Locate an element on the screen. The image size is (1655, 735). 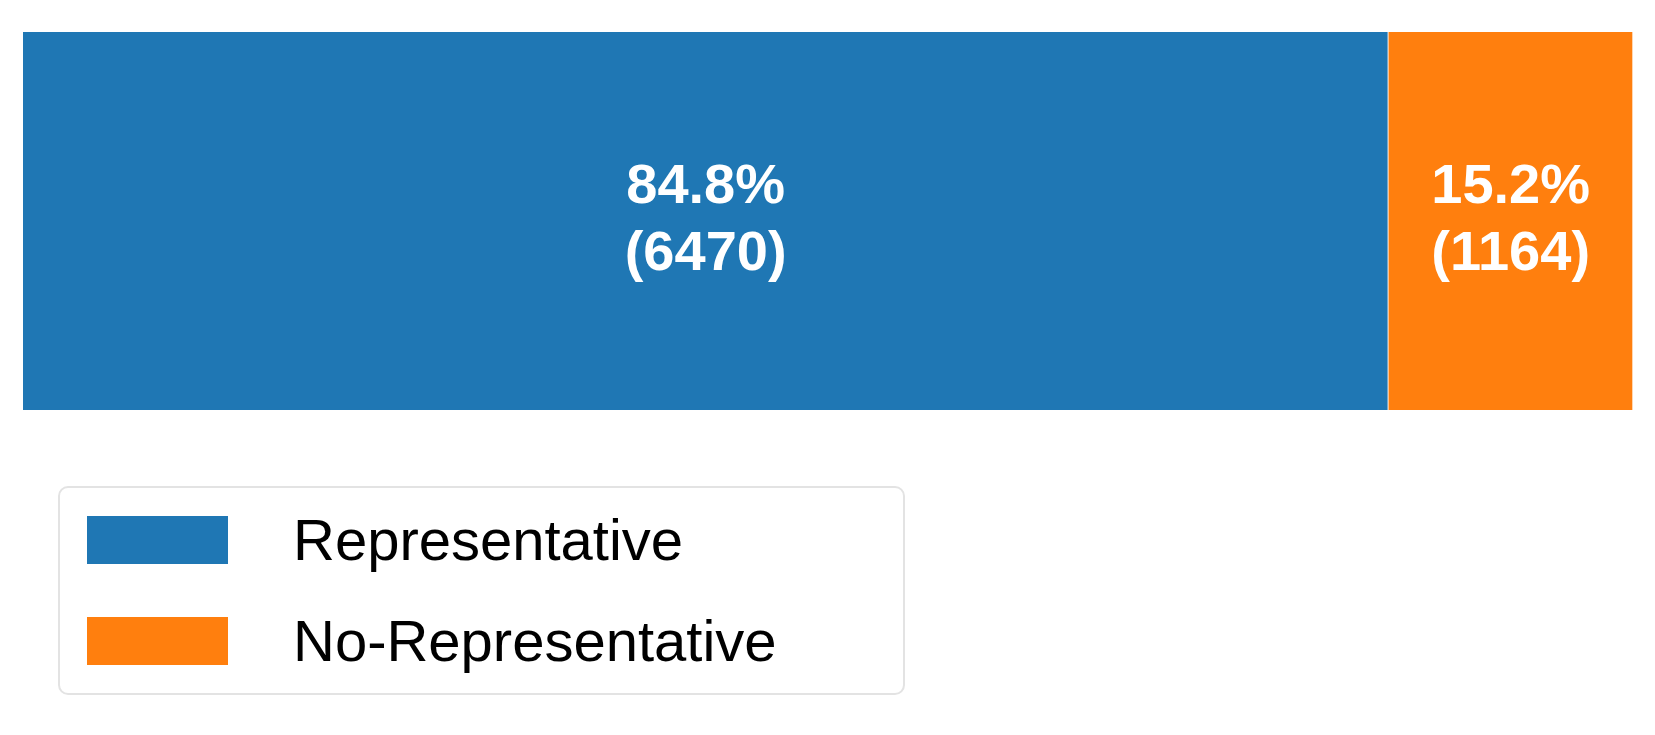
data-label: 84.8% (6470) is located at coordinates (705, 216).